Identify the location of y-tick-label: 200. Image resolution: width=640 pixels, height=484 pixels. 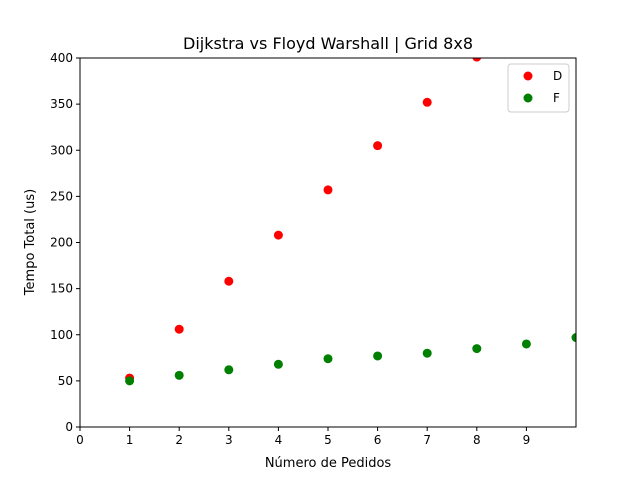
(61, 243).